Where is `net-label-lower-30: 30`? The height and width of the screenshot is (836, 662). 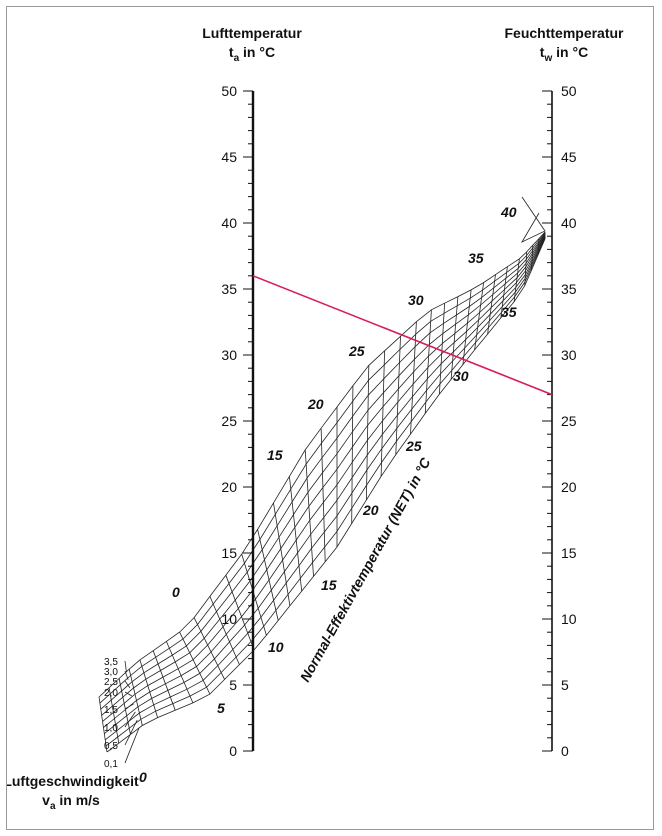
net-label-lower-30: 30 is located at coordinates (461, 376).